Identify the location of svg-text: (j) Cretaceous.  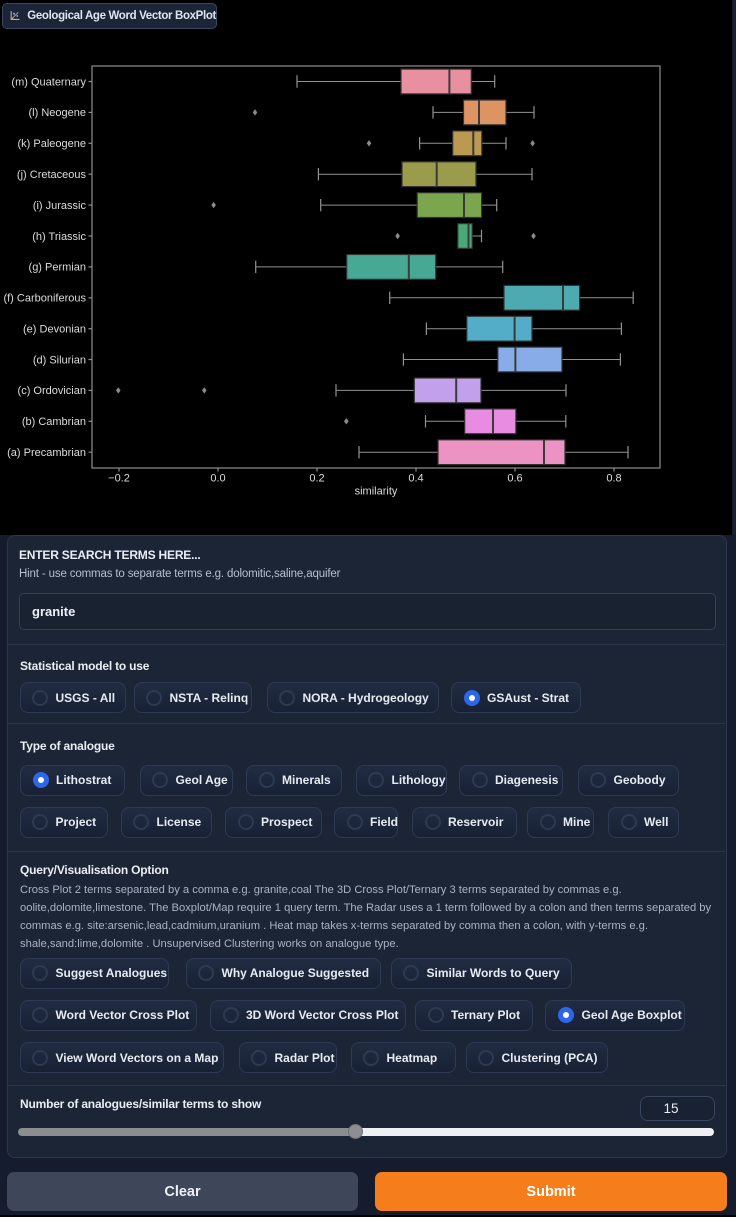
(52, 175).